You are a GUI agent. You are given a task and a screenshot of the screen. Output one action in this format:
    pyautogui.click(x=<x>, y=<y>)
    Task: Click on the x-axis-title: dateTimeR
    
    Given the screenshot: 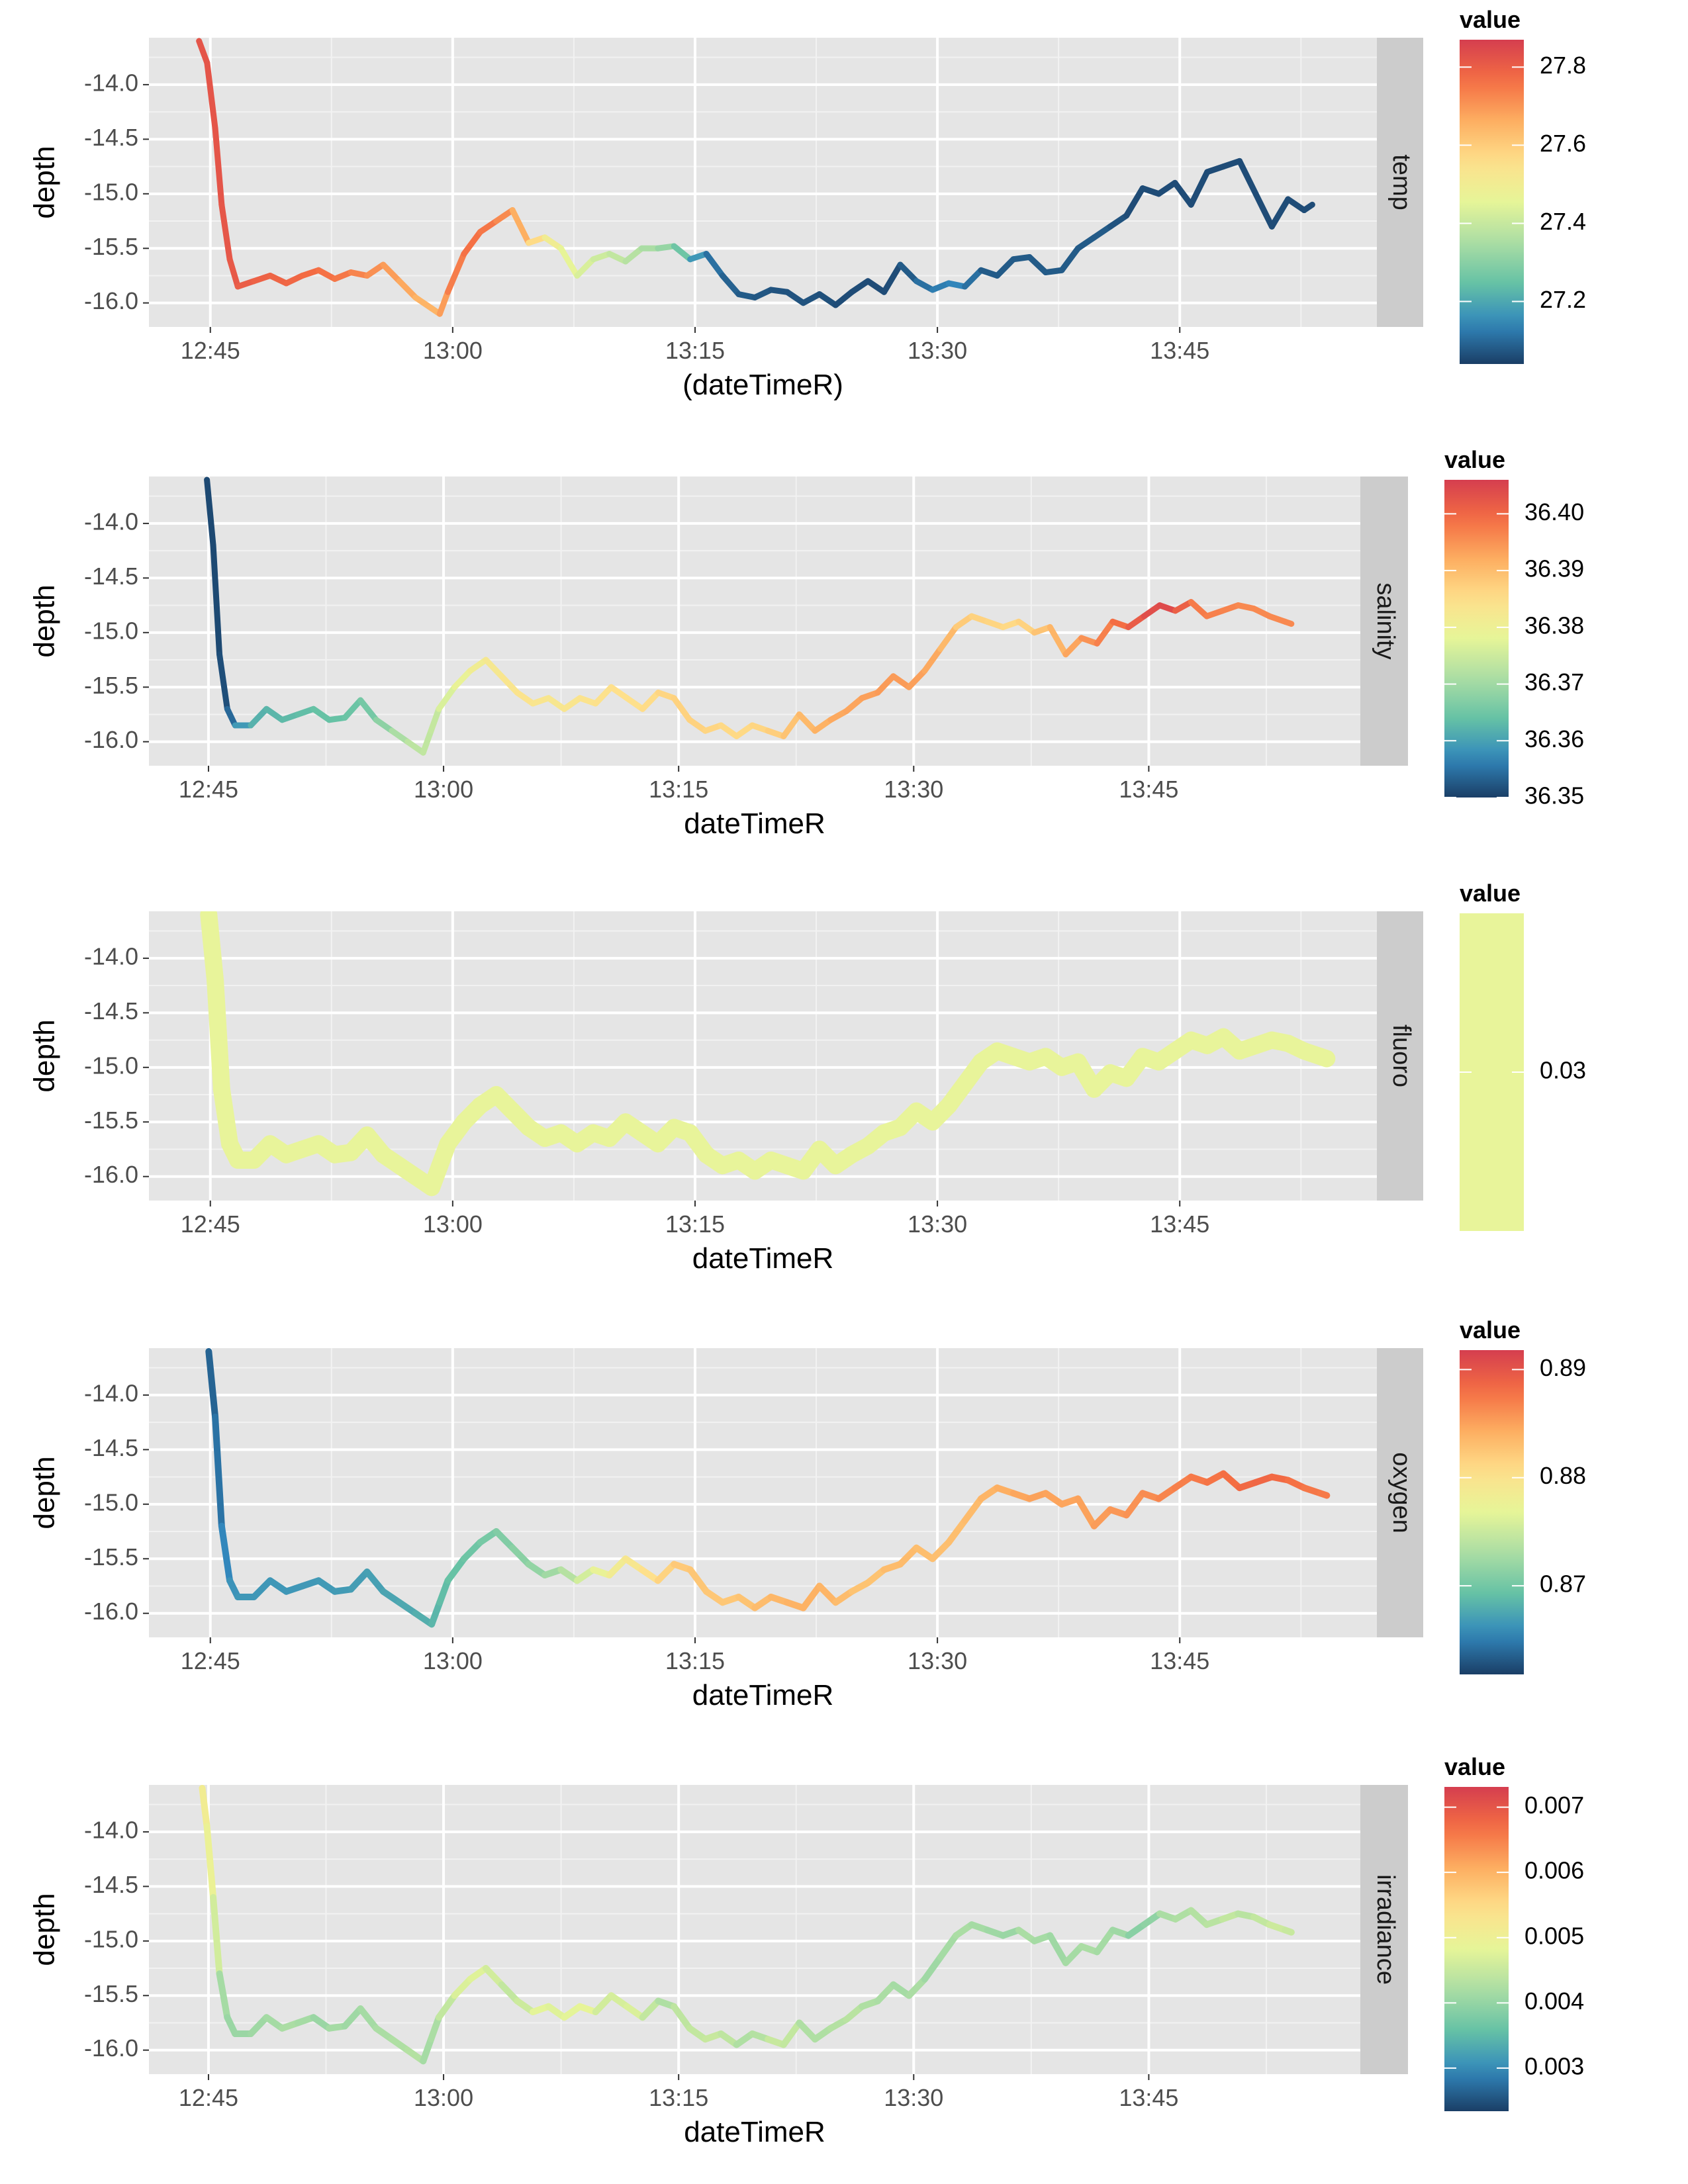 What is the action you would take?
    pyautogui.click(x=763, y=1695)
    